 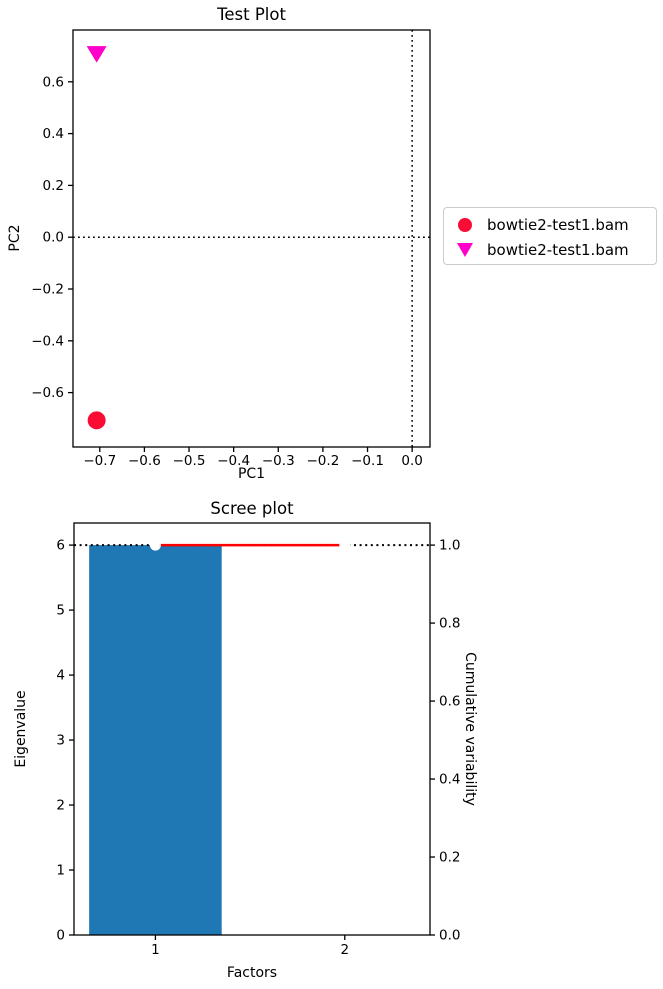 I want to click on pca-ytick-label: −0.4, so click(x=47, y=341).